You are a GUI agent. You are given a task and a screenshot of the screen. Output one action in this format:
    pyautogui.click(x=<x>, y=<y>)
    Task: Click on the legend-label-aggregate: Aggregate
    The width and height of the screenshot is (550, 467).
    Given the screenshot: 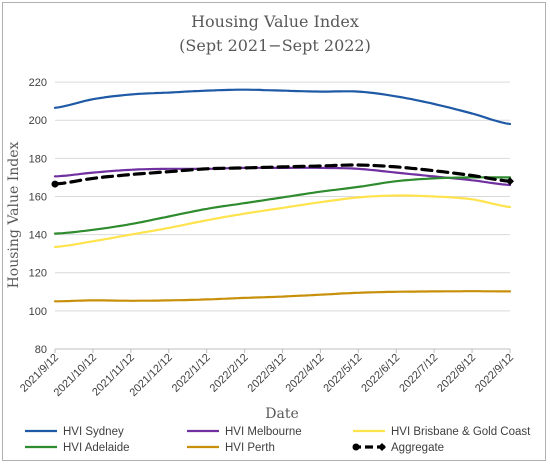 What is the action you would take?
    pyautogui.click(x=417, y=448)
    